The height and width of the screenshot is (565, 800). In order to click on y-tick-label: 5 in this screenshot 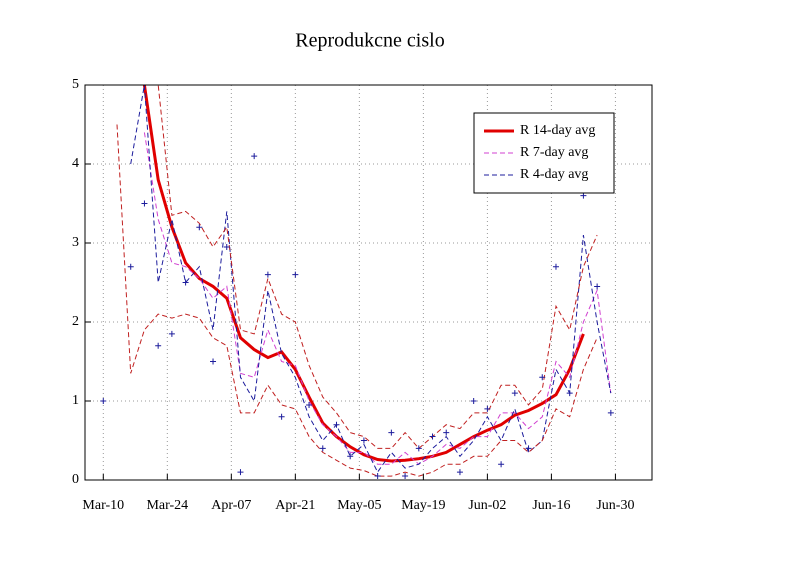, I will do `click(75, 84)`.